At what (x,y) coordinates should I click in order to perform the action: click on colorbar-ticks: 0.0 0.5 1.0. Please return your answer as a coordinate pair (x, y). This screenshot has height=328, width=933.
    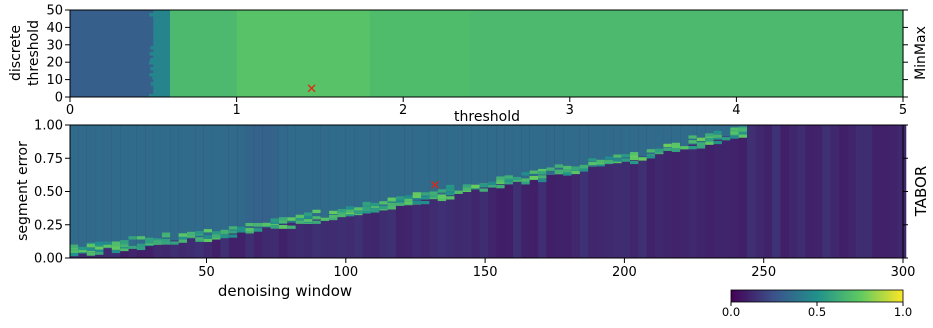
    Looking at the image, I should click on (817, 310).